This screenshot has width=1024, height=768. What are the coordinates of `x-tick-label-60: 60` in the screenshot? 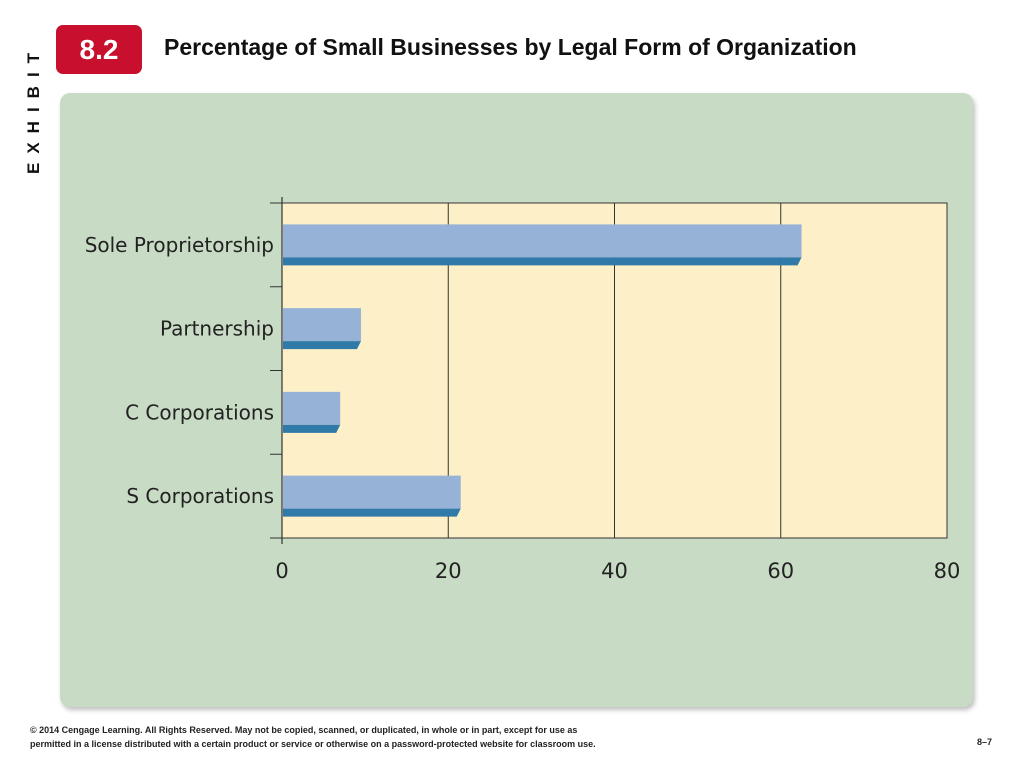 It's located at (780, 571).